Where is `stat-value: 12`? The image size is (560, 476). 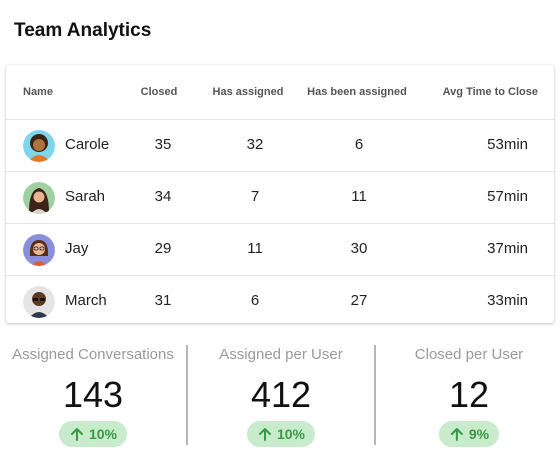
stat-value: 12 is located at coordinates (469, 394).